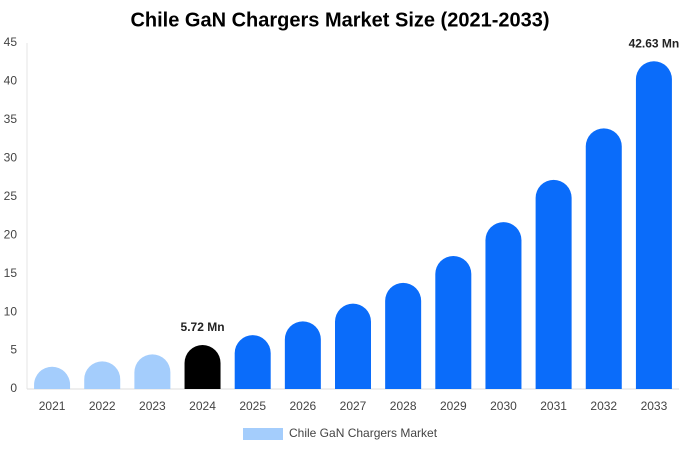 The image size is (680, 450). Describe the element at coordinates (363, 433) in the screenshot. I see `legend-label: Chile GaN Chargers Market` at that location.